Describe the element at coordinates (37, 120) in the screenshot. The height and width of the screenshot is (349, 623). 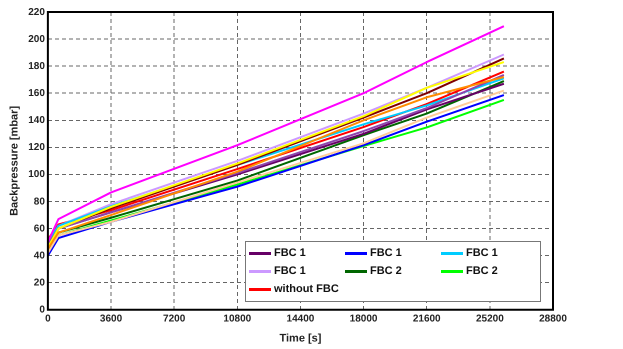
I see `y-tick-label: 140` at that location.